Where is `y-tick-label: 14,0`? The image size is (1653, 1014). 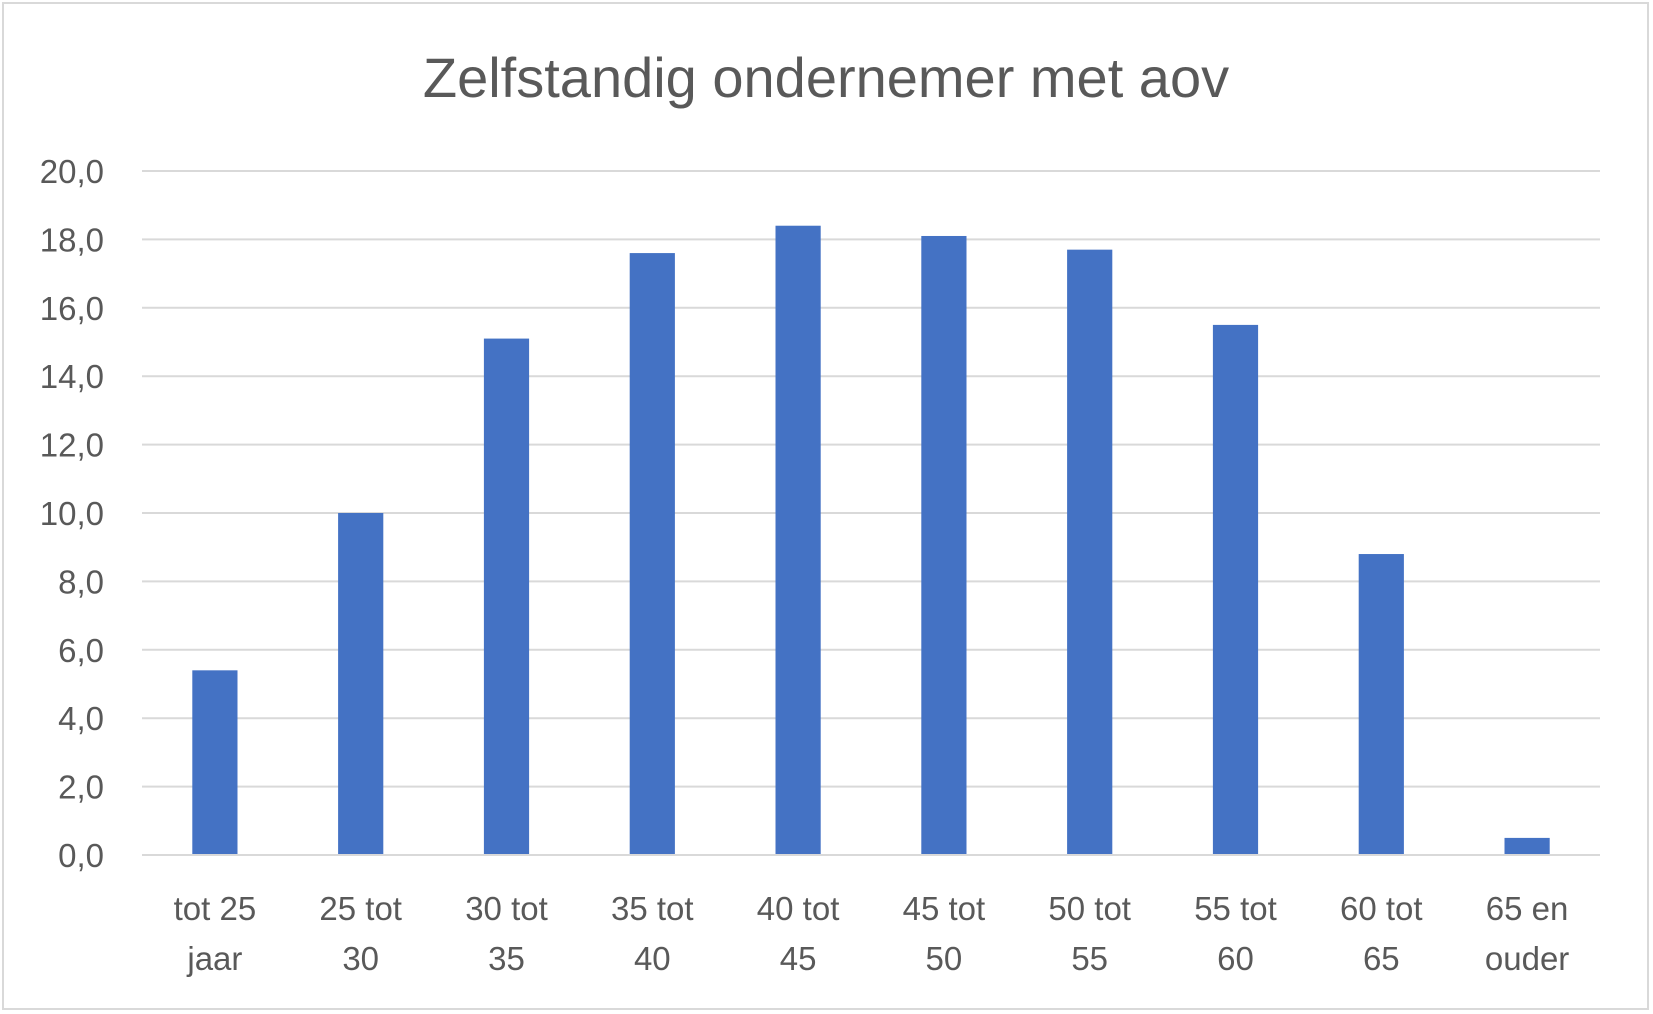 y-tick-label: 14,0 is located at coordinates (72, 376).